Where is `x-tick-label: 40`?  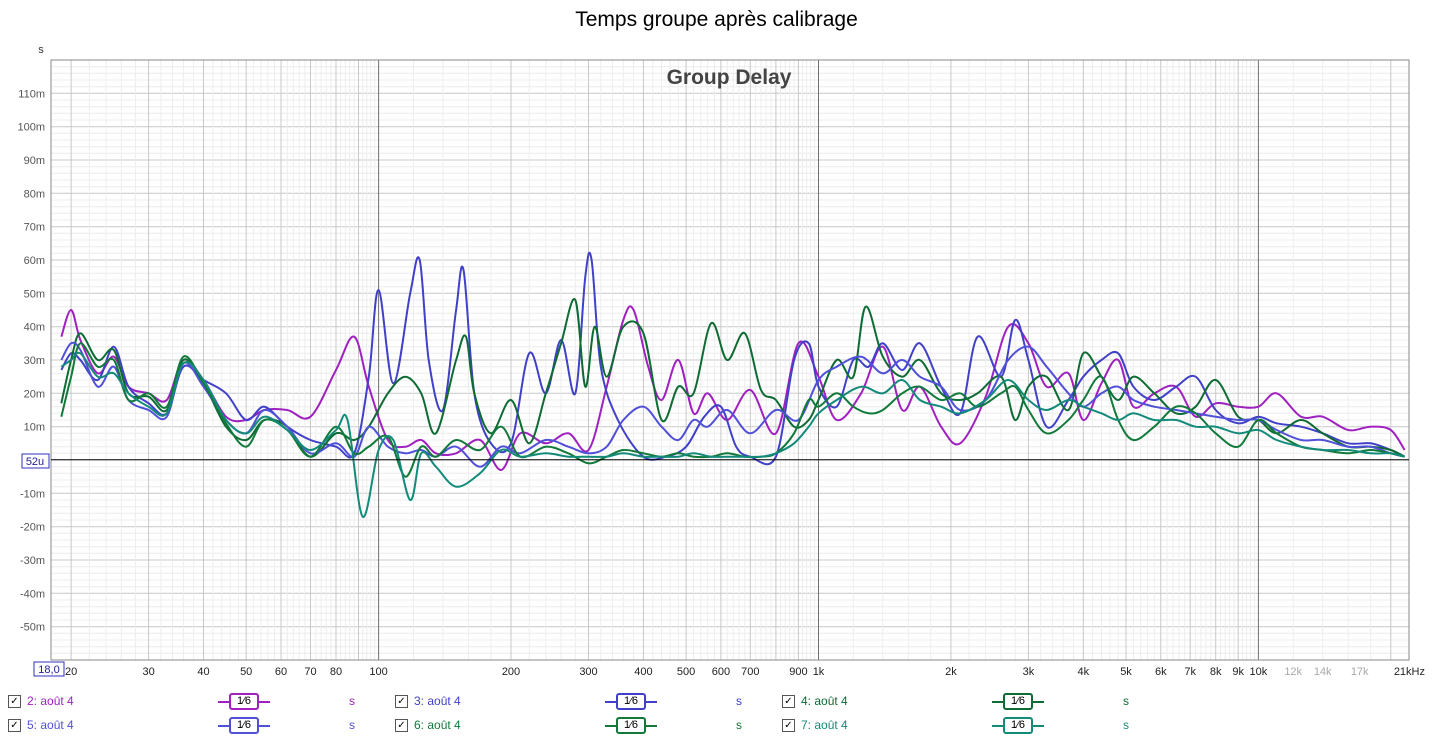
x-tick-label: 40 is located at coordinates (203, 672).